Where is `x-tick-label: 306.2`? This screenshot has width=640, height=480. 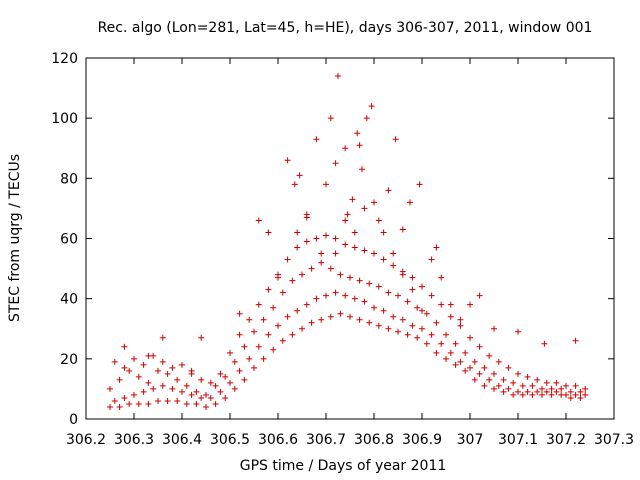 x-tick-label: 306.2 is located at coordinates (86, 440).